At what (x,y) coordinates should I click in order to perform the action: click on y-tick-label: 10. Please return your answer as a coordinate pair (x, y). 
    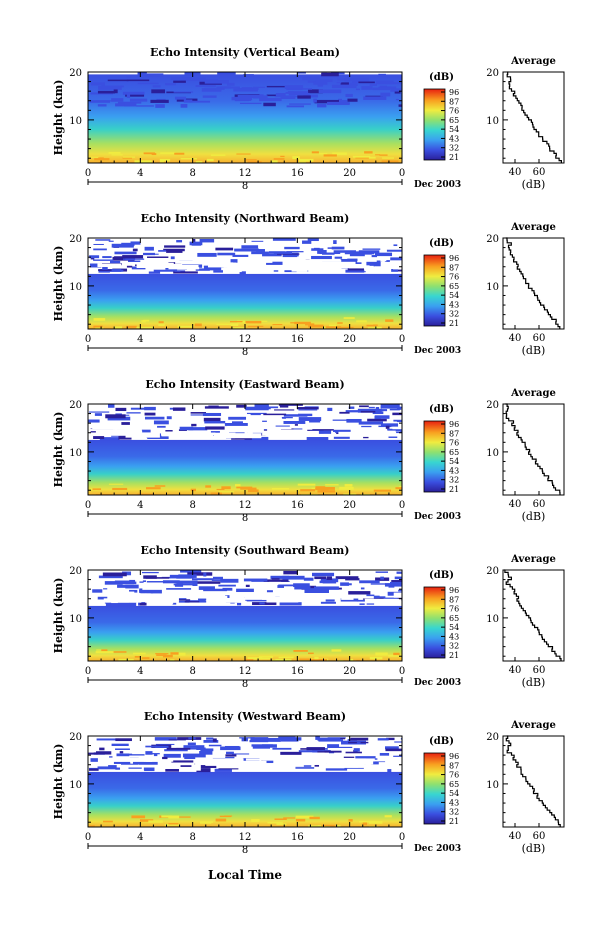
    Looking at the image, I should click on (75, 619).